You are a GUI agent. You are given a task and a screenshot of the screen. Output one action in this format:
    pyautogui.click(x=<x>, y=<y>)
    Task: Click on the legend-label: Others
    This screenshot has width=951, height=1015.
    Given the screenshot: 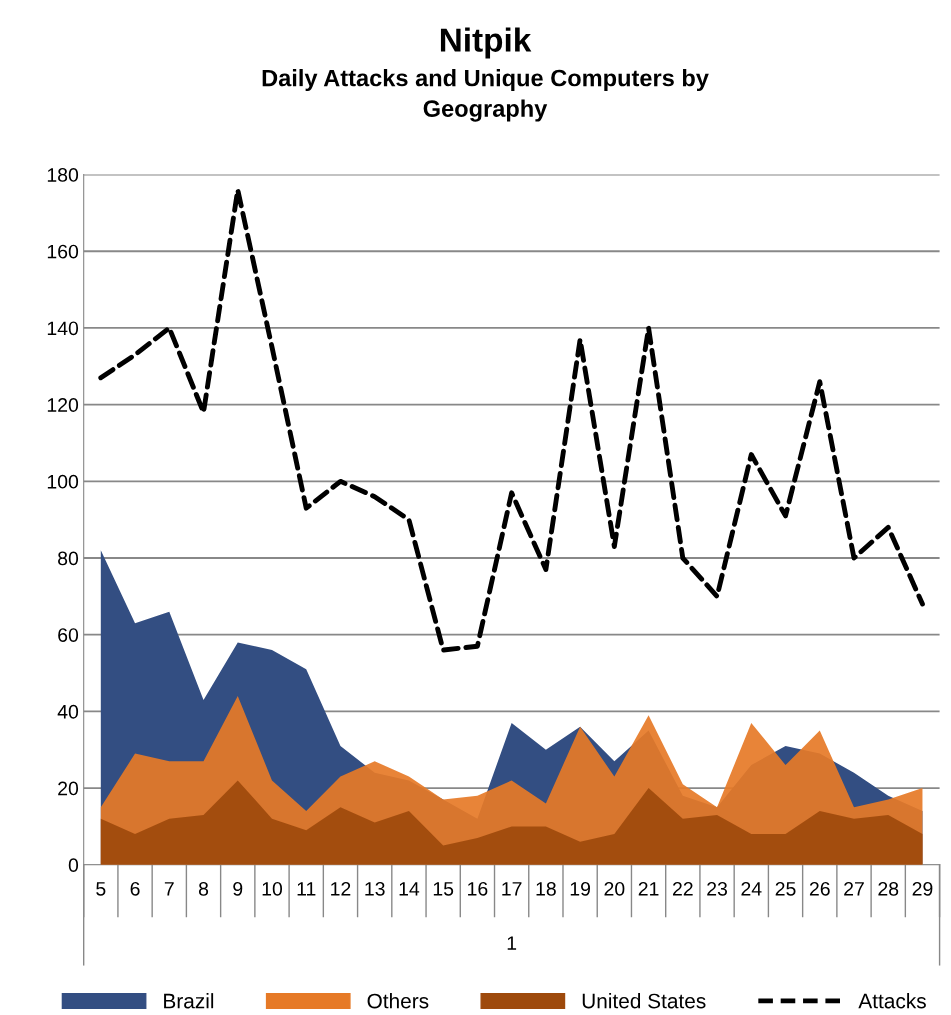 What is the action you would take?
    pyautogui.click(x=398, y=1001)
    